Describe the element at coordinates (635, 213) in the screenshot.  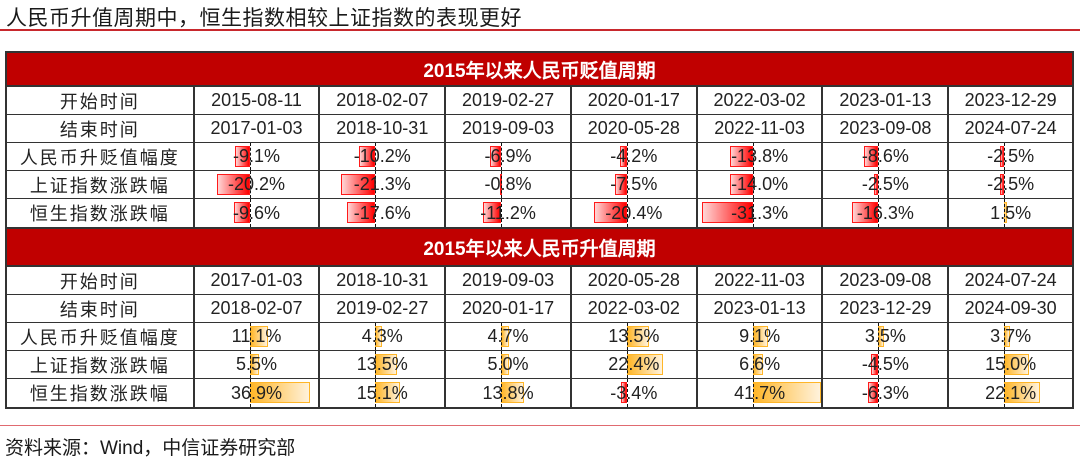
I see `table-cell: -20.4%` at that location.